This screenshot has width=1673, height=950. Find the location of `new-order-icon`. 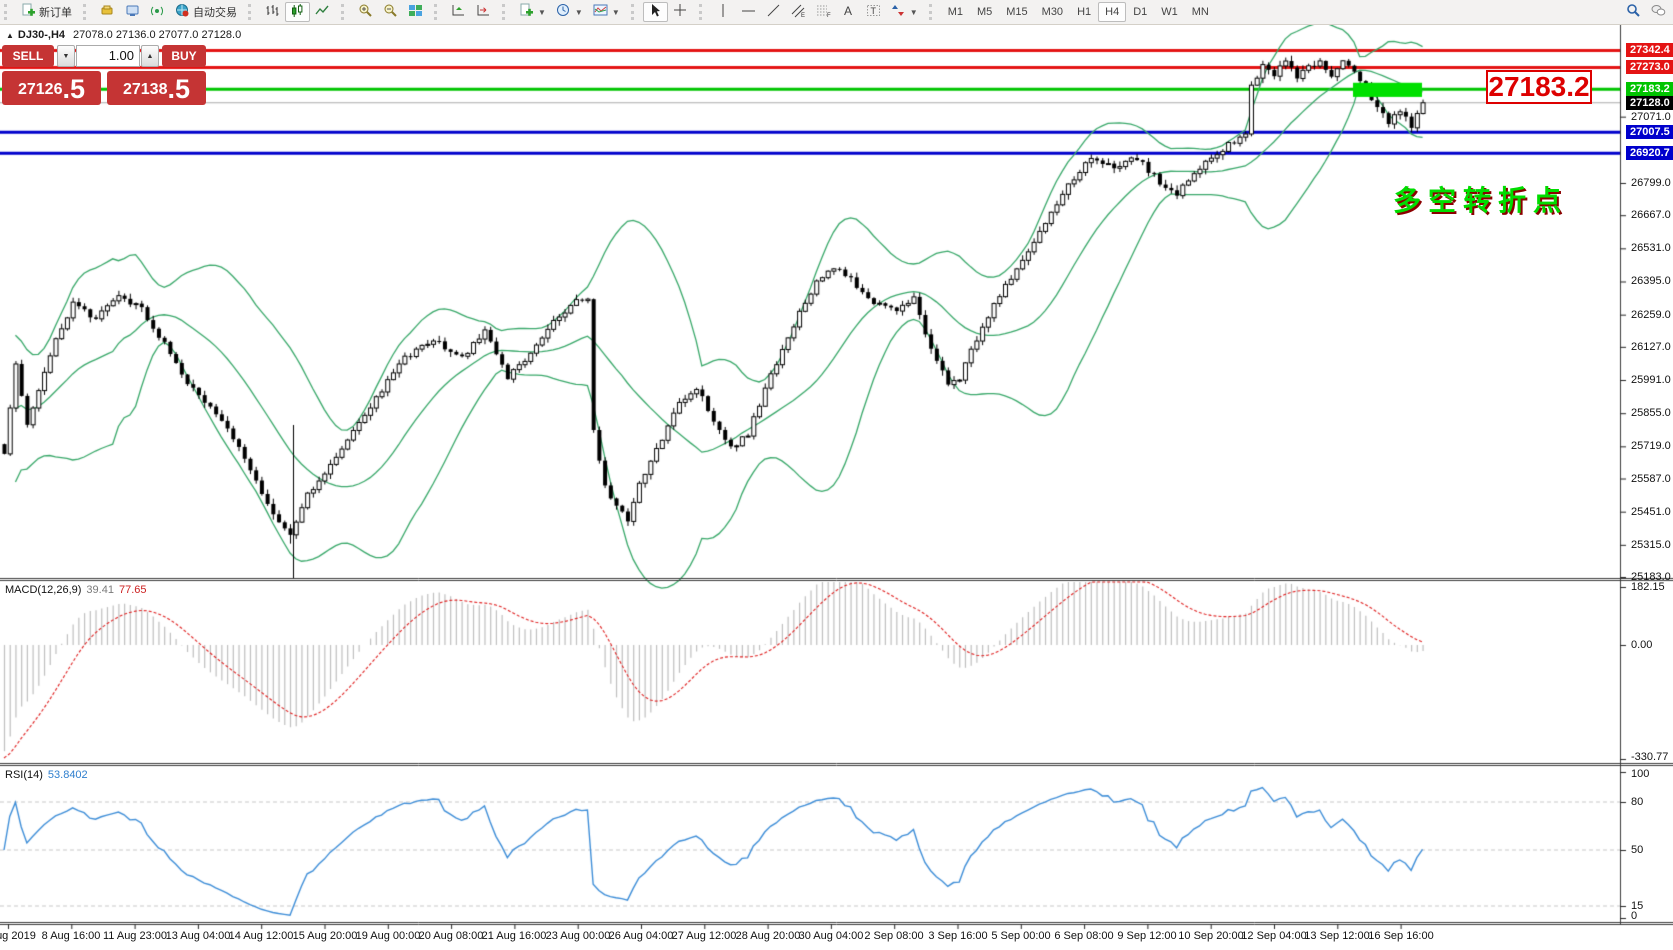

new-order-icon is located at coordinates (28, 12).